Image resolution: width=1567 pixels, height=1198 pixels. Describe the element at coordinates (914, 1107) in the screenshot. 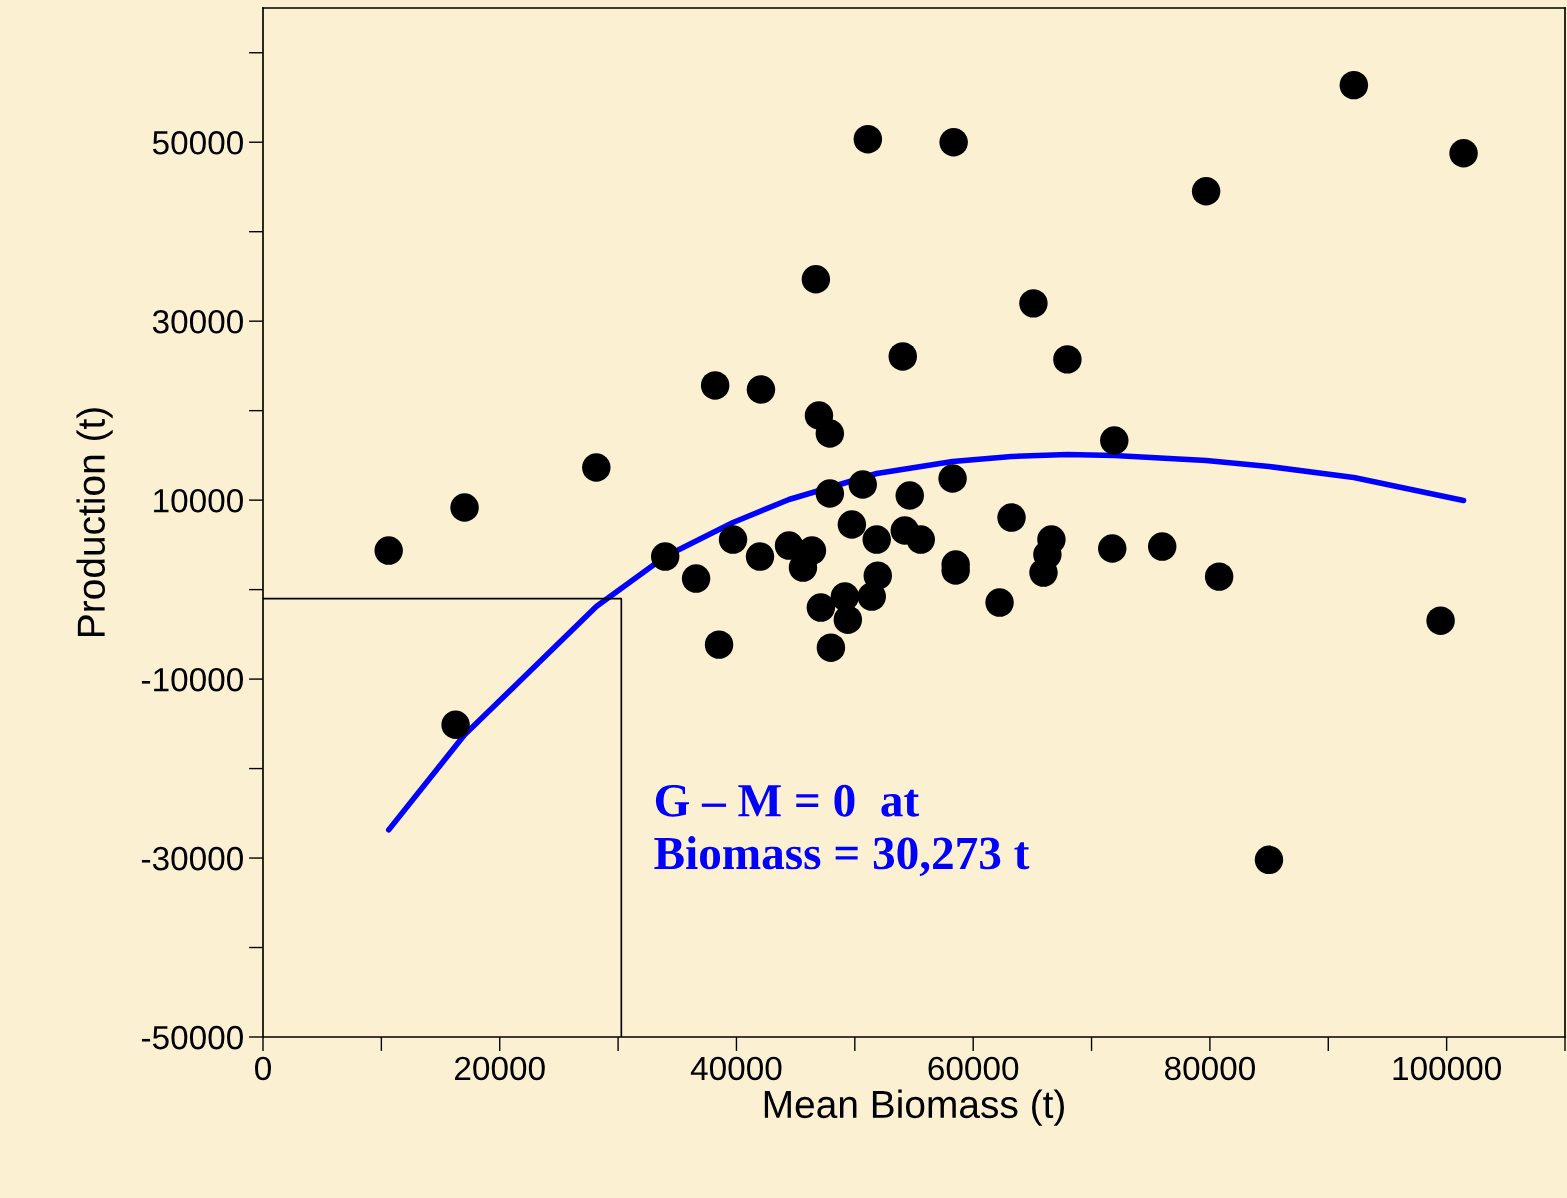

I see `x-axis-title: Mean Biomass (t)` at that location.